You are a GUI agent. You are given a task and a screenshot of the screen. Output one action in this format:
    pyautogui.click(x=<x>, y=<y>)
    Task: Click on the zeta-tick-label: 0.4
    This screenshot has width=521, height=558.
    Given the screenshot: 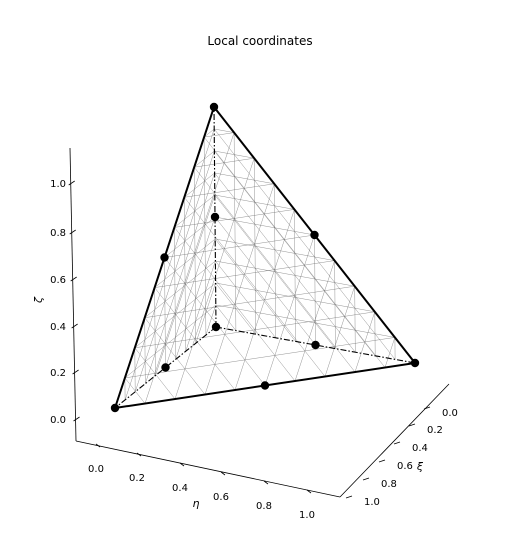 What is the action you would take?
    pyautogui.click(x=58, y=327)
    